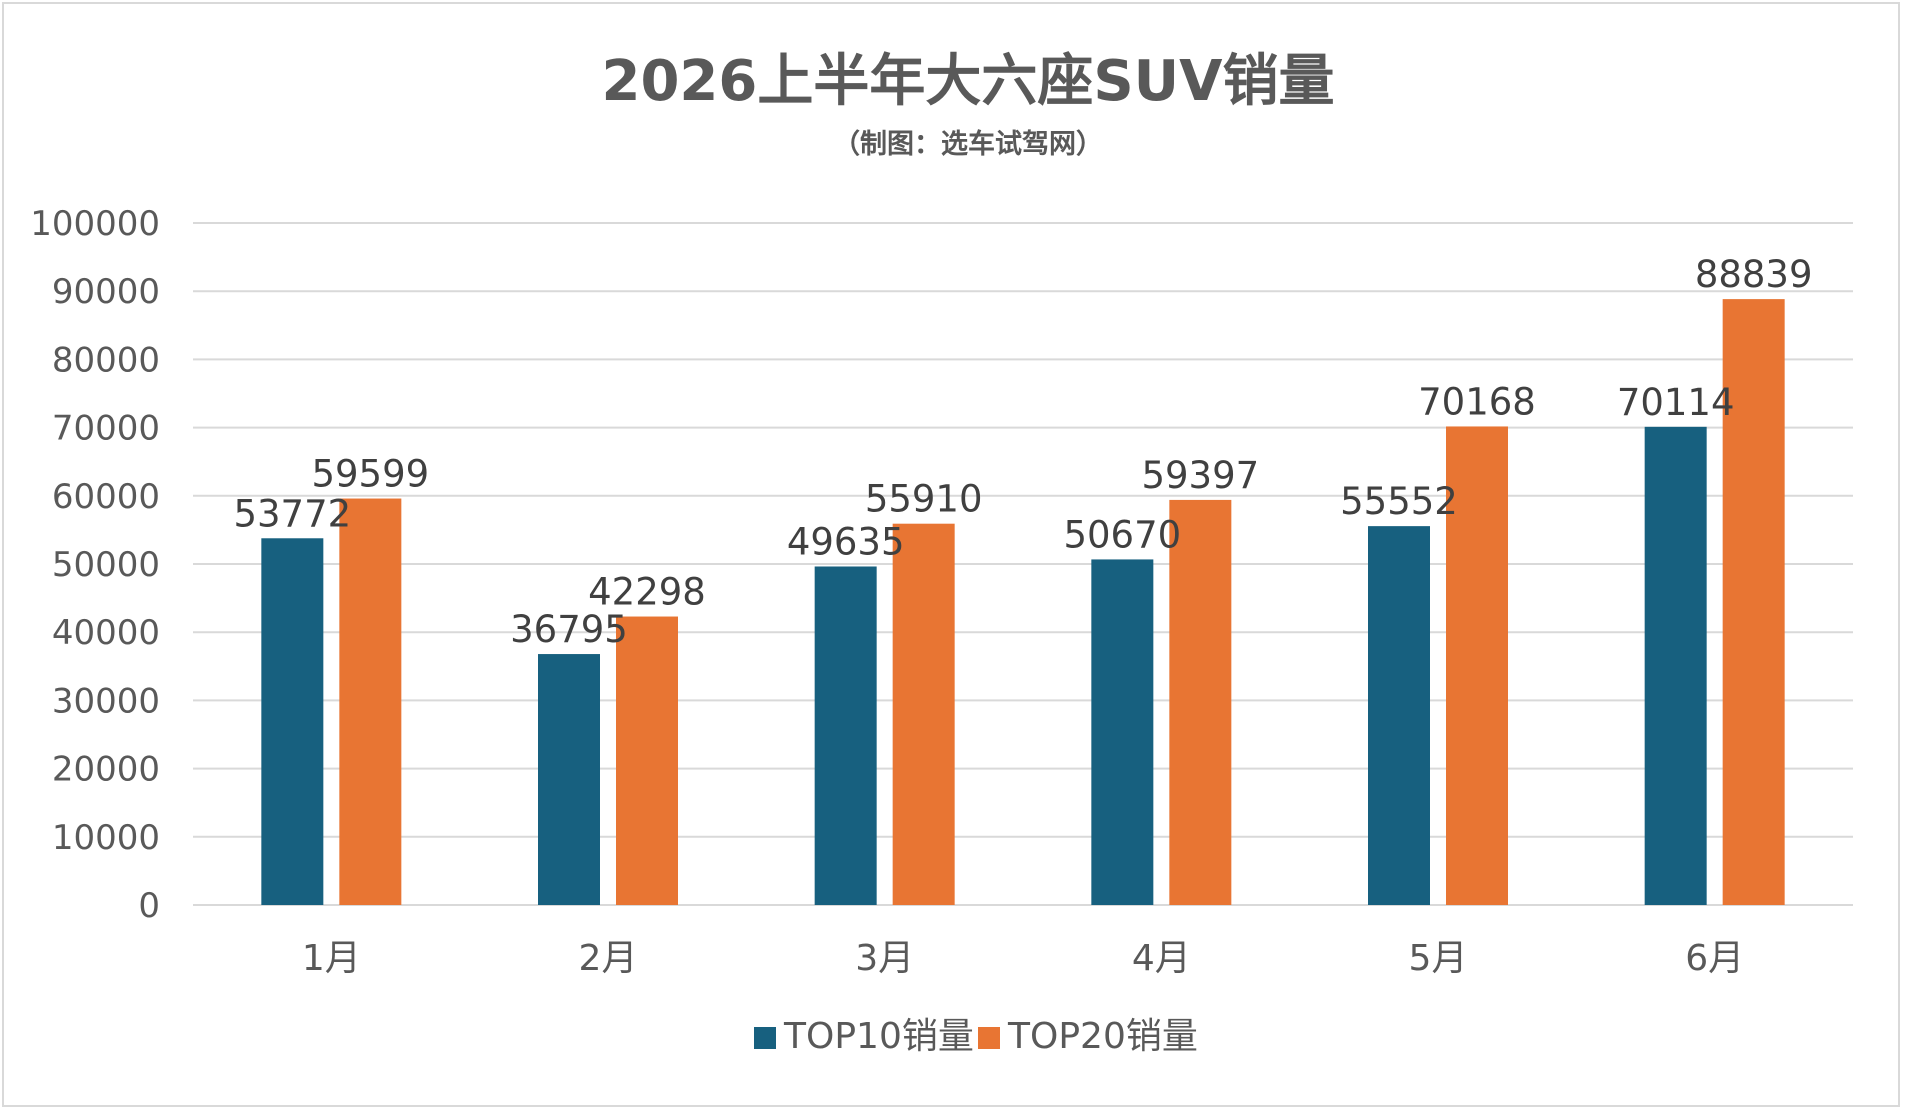  What do you see at coordinates (106, 360) in the screenshot?
I see `y-tick-label: 80000` at bounding box center [106, 360].